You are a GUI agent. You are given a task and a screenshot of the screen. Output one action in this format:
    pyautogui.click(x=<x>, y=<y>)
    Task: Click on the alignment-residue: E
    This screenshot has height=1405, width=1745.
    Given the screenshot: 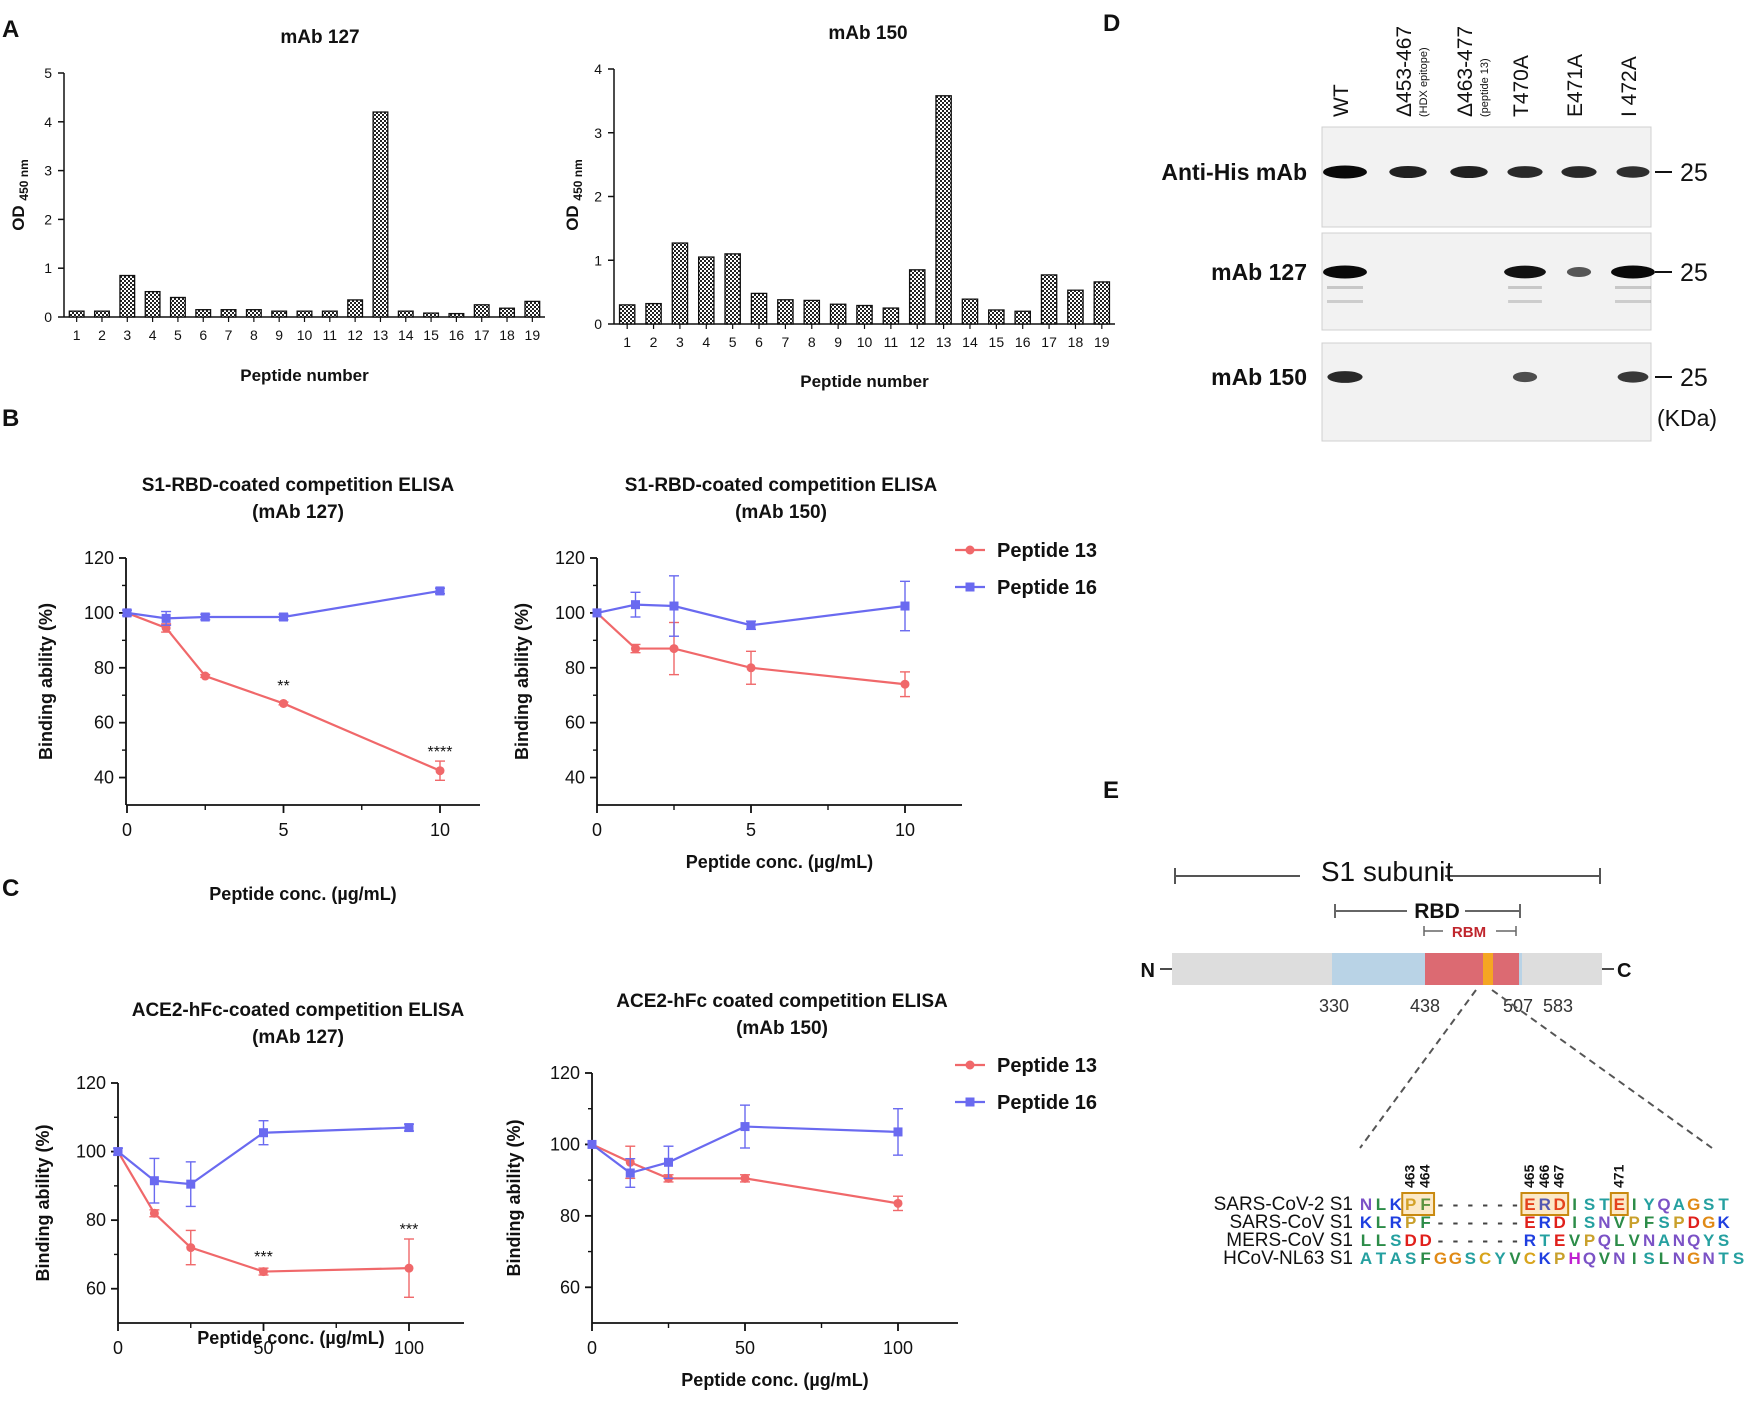 What is the action you would take?
    pyautogui.click(x=1619, y=1204)
    